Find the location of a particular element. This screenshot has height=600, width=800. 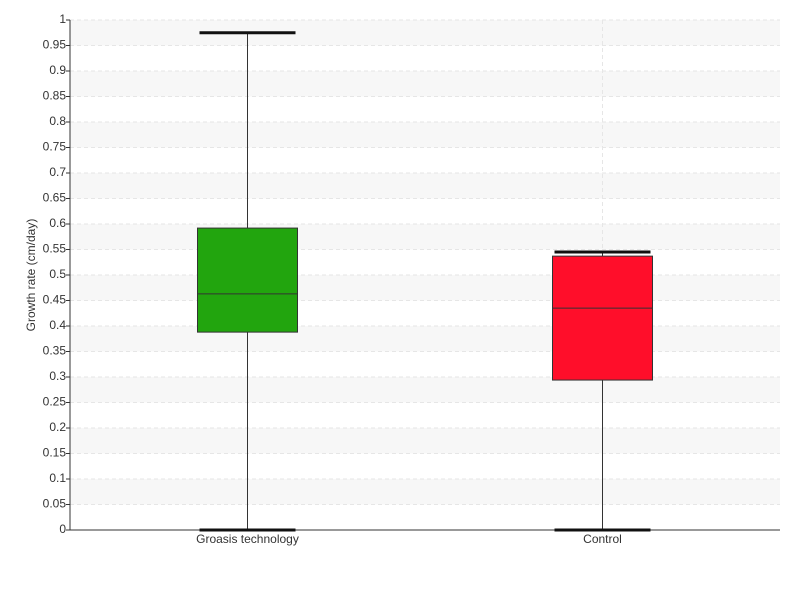

y-tick-label: 0.95 is located at coordinates (55, 45).